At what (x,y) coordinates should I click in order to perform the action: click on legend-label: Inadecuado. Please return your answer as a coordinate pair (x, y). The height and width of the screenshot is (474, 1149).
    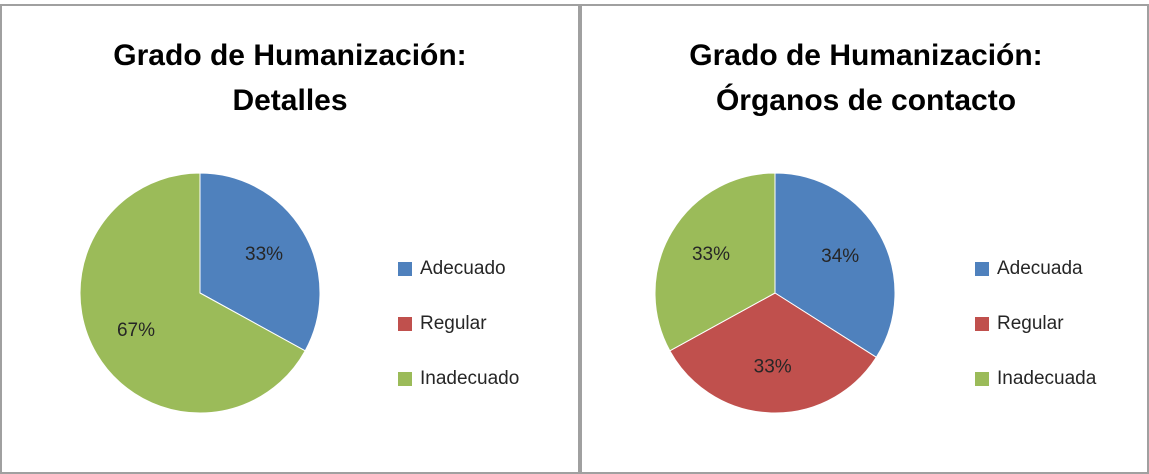
    Looking at the image, I should click on (469, 378).